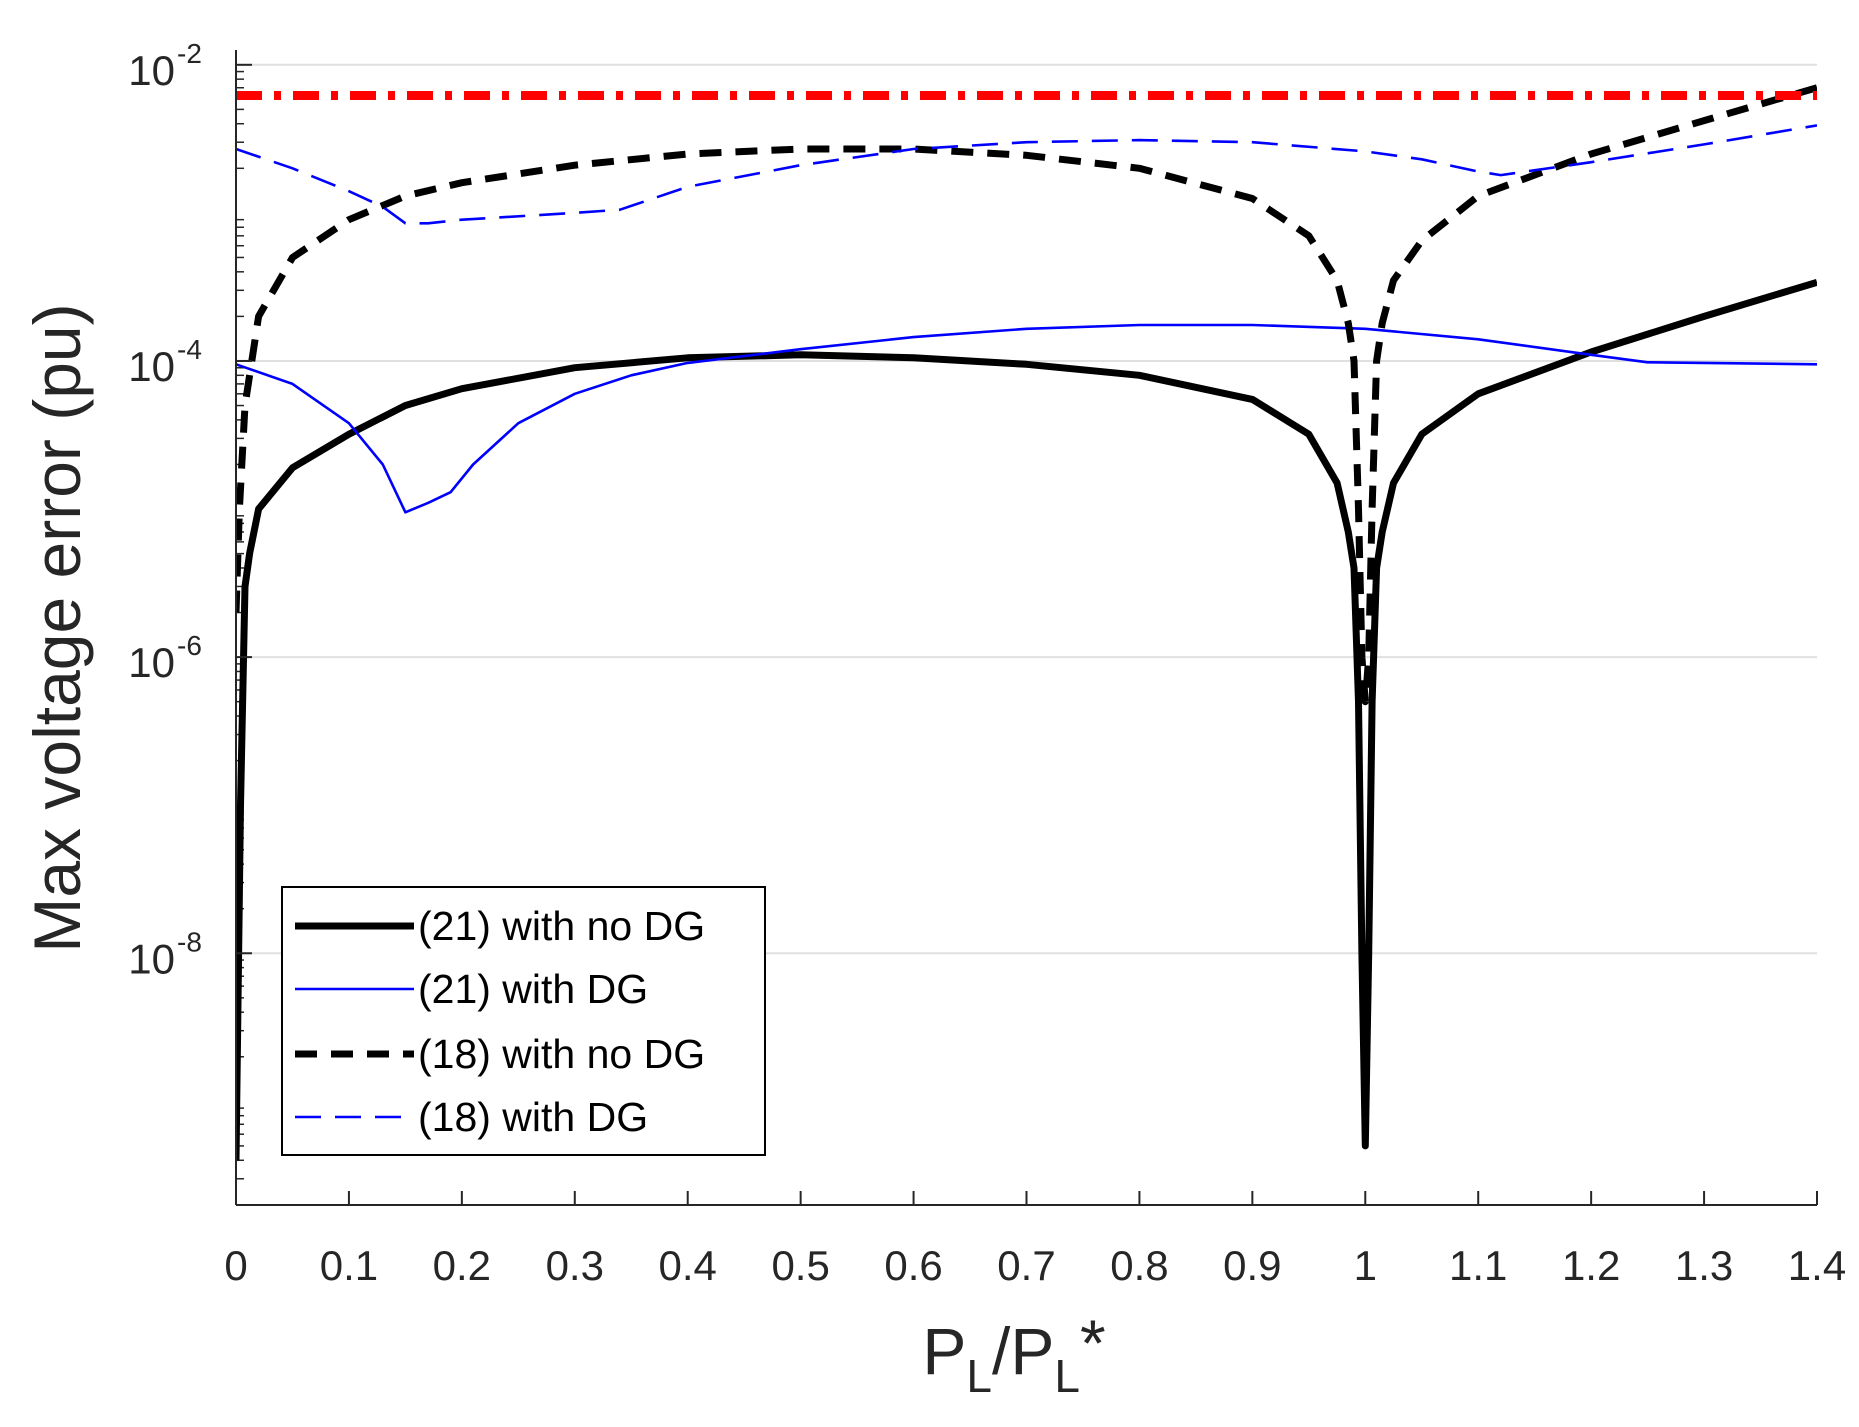  Describe the element at coordinates (944, 1351) in the screenshot. I see `x-title-main: P` at that location.